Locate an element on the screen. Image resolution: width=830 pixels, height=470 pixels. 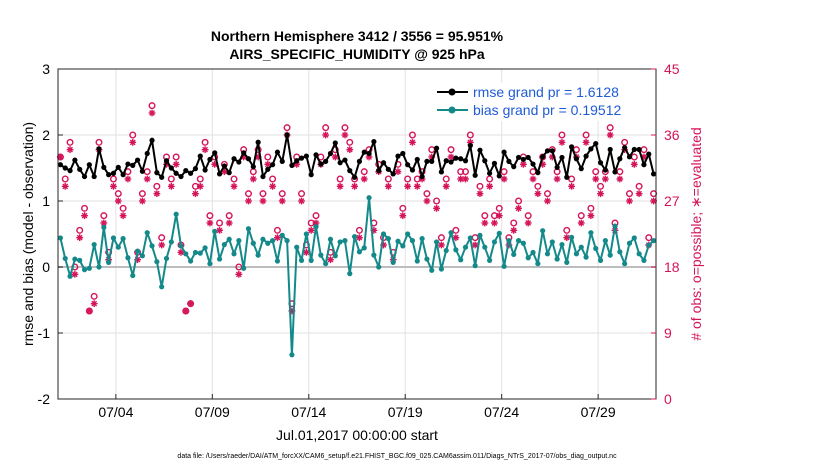
y-tick-label-right: 45 is located at coordinates (672, 69).